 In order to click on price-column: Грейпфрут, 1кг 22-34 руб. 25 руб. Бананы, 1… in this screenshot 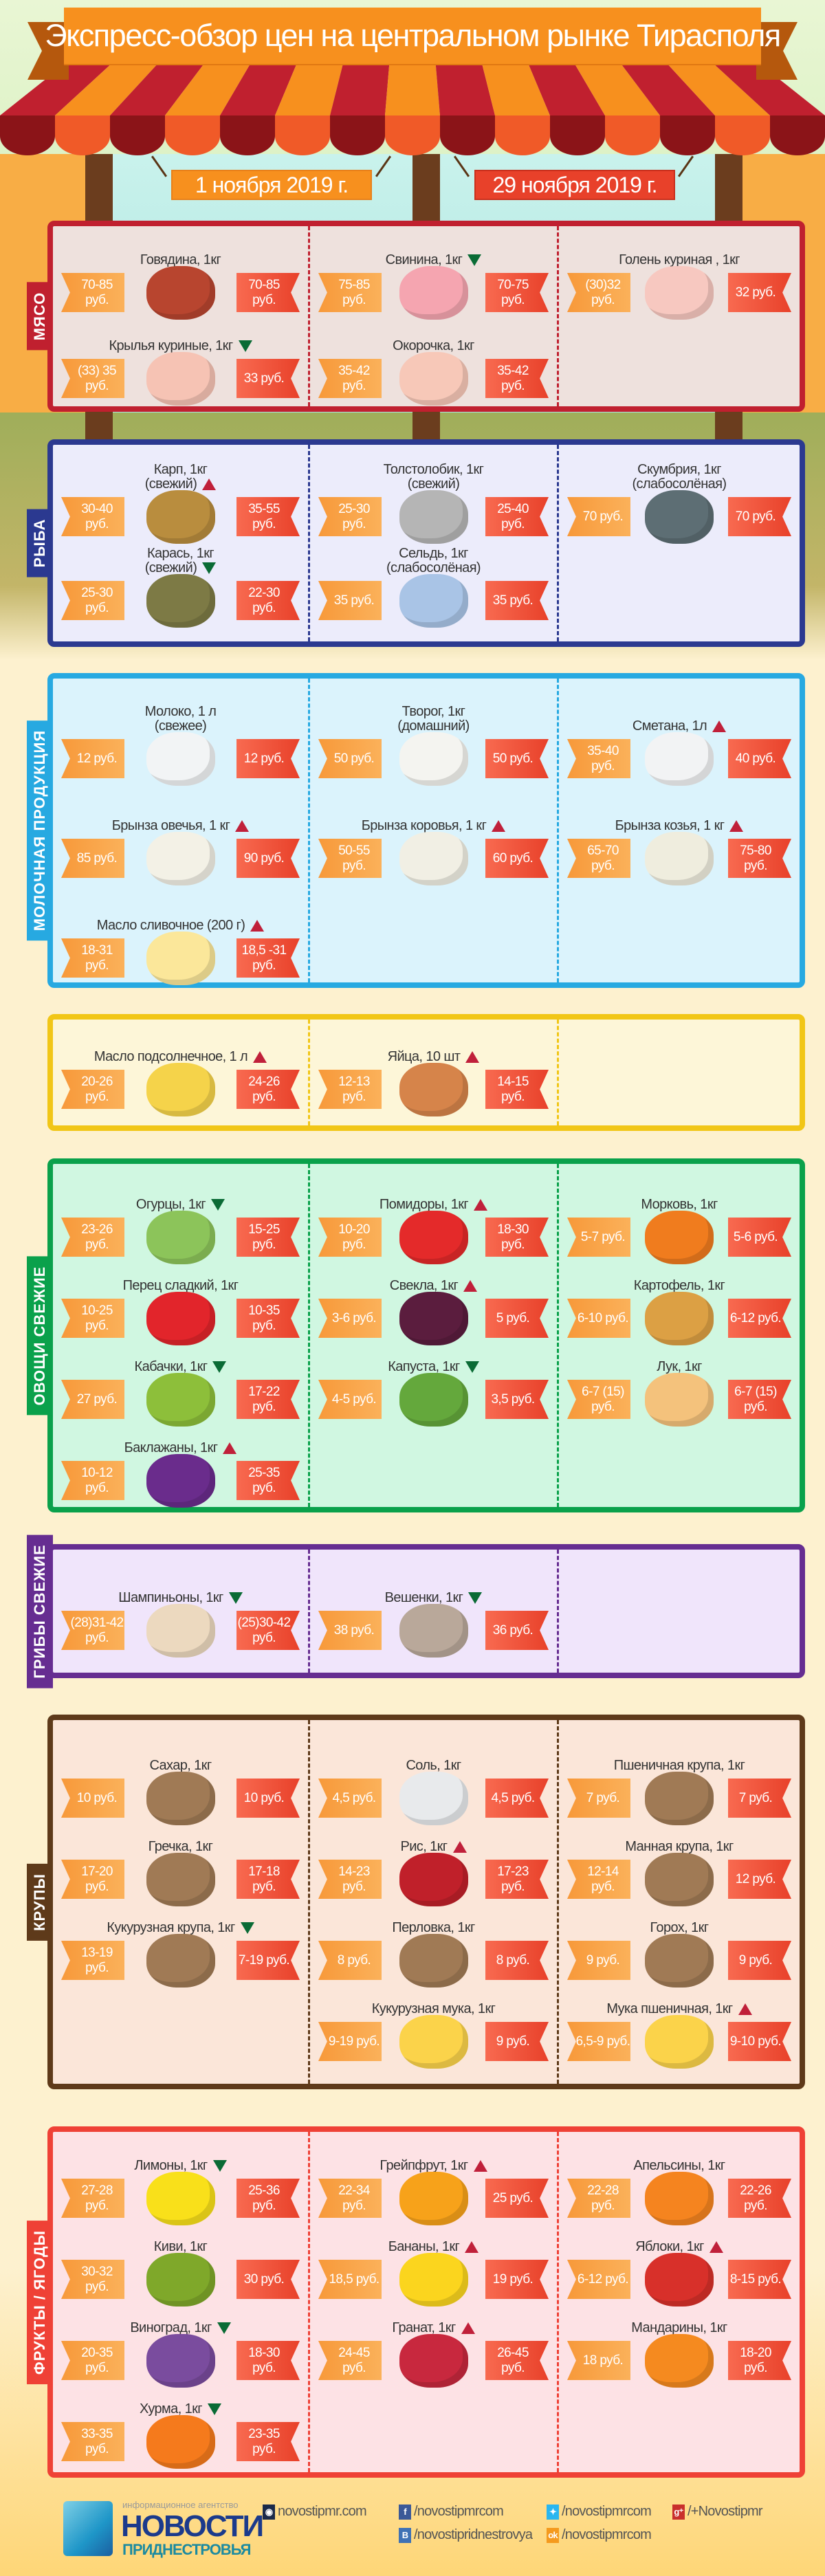, I will do `click(432, 2302)`.